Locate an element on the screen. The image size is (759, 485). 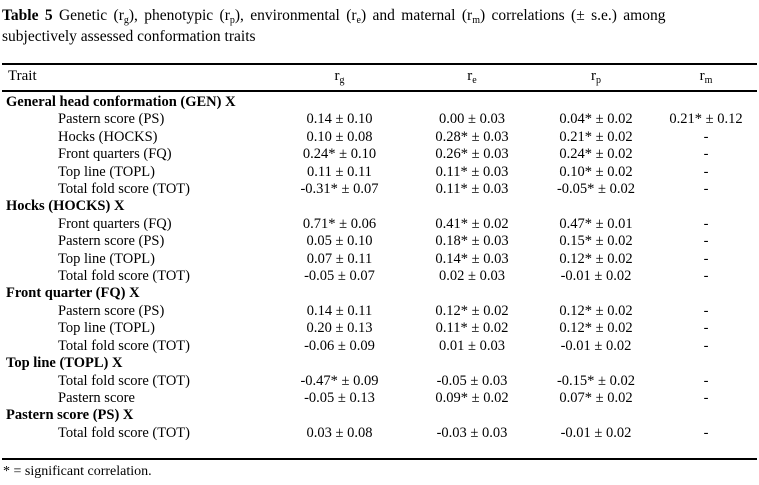
value-cell-rg: 0.14 ± 0.11 is located at coordinates (339, 310).